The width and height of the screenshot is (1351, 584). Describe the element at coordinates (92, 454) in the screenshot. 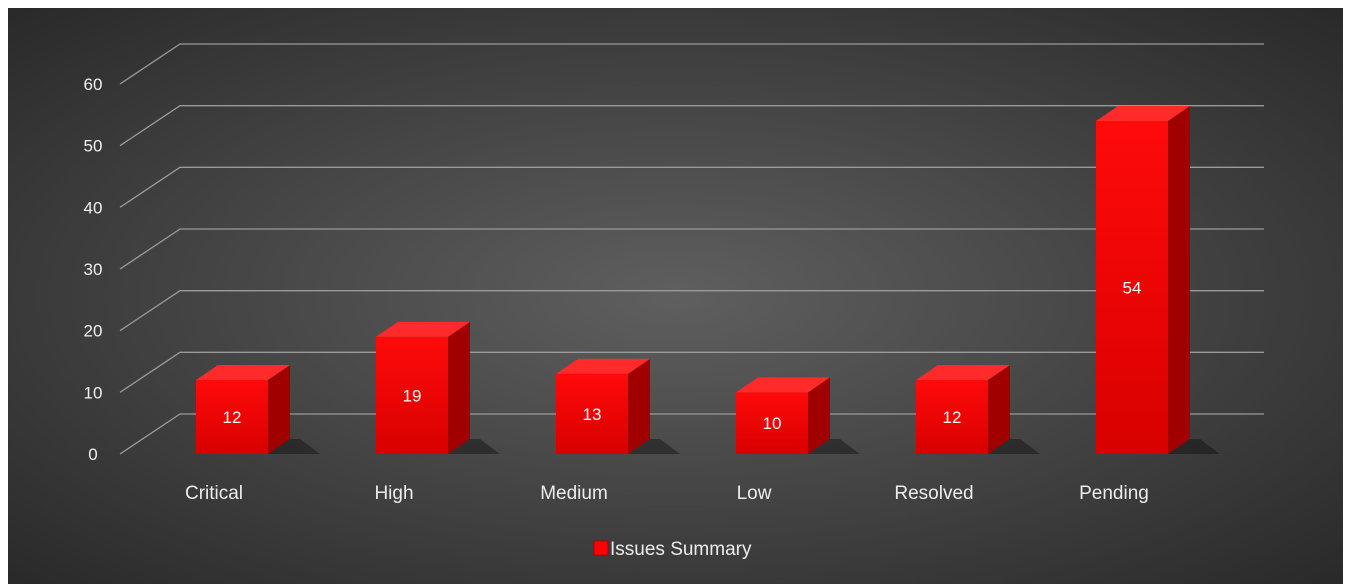

I see `y-tick-label: 0` at that location.